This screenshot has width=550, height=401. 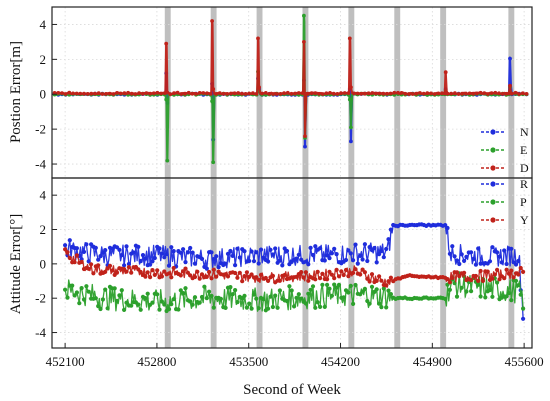 What do you see at coordinates (349, 99) in the screenshot?
I see `top-series-e-point` at bounding box center [349, 99].